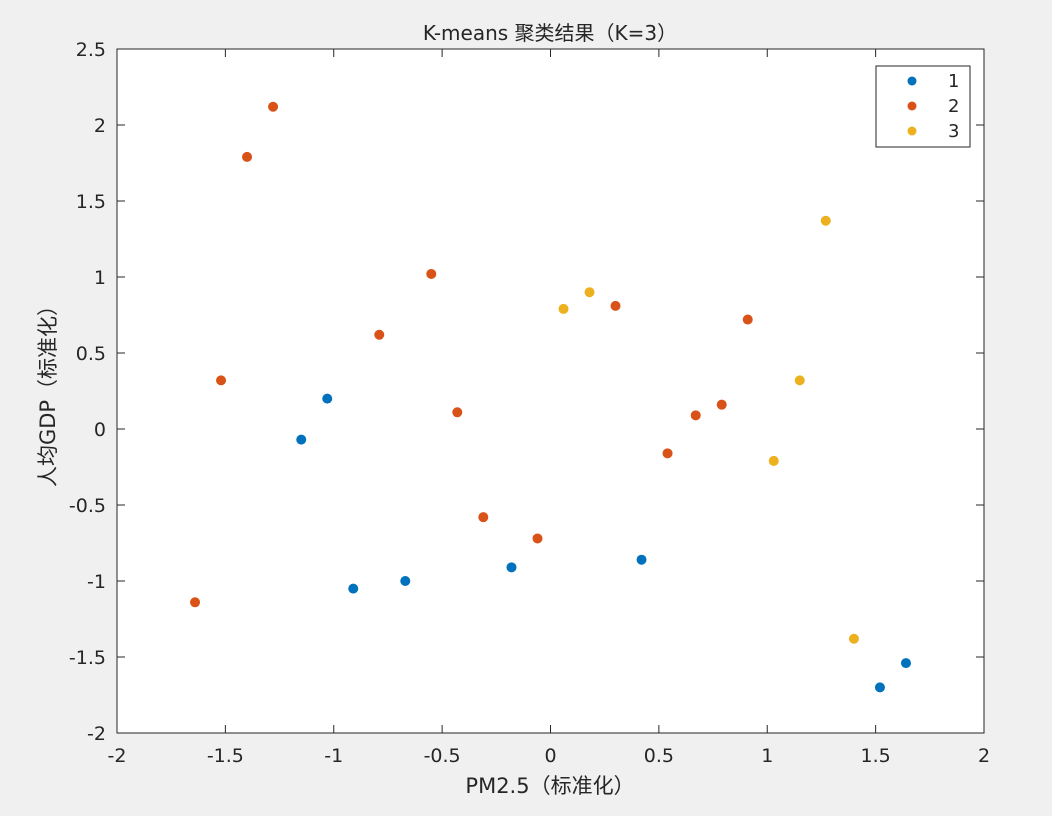  Describe the element at coordinates (48, 391) in the screenshot. I see `y-axis-label: 人均GDP（标准化）` at that location.